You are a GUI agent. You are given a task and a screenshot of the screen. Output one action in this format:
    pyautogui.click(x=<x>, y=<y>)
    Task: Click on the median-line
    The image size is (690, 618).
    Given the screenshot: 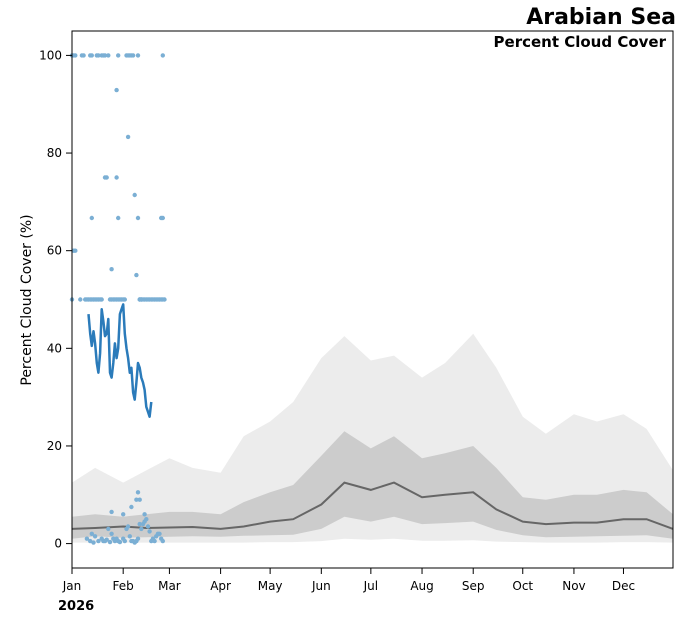 What is the action you would take?
    pyautogui.click(x=372, y=505)
    